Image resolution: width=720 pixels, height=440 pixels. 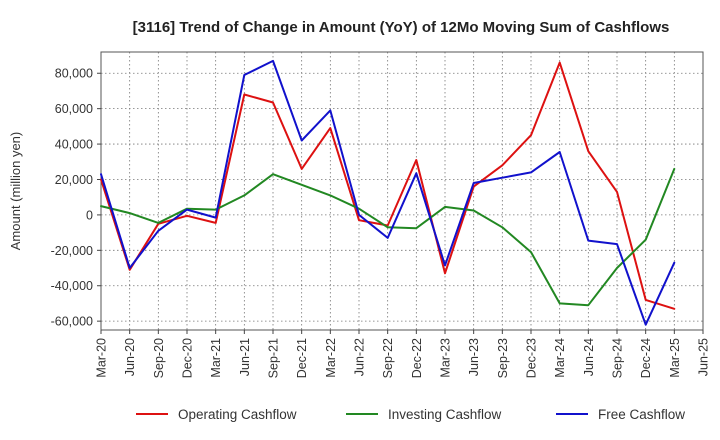 I want to click on x-tick-label: Dec-22, so click(x=417, y=358).